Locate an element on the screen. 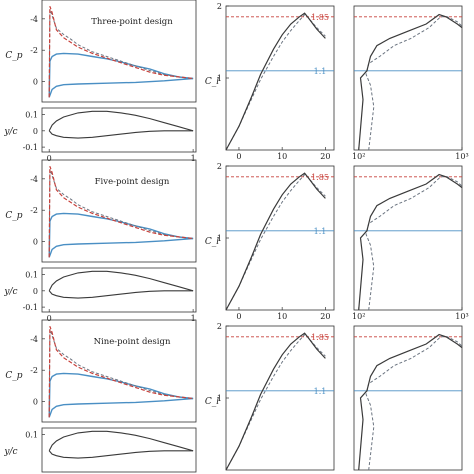 The height and width of the screenshot is (474, 474). design-label: Three-point design is located at coordinates (132, 22).